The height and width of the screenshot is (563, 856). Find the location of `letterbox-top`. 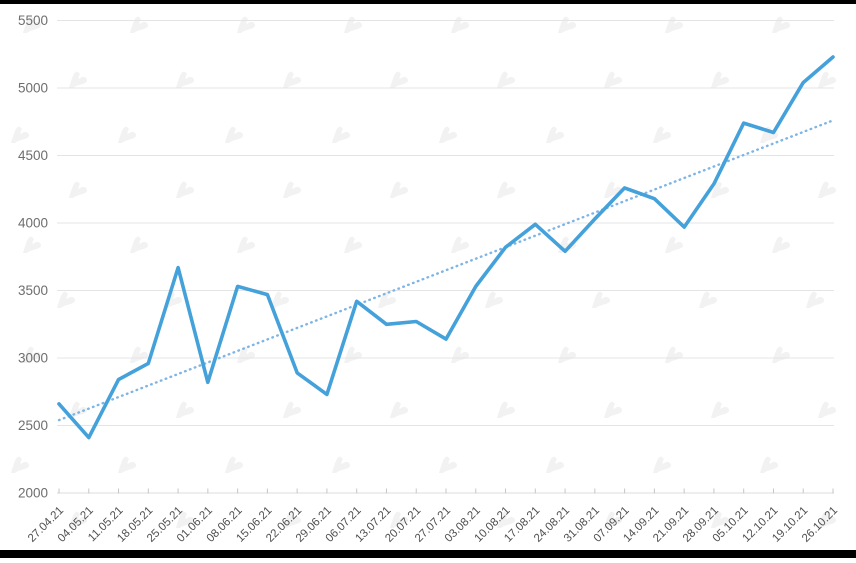

letterbox-top is located at coordinates (428, 2).